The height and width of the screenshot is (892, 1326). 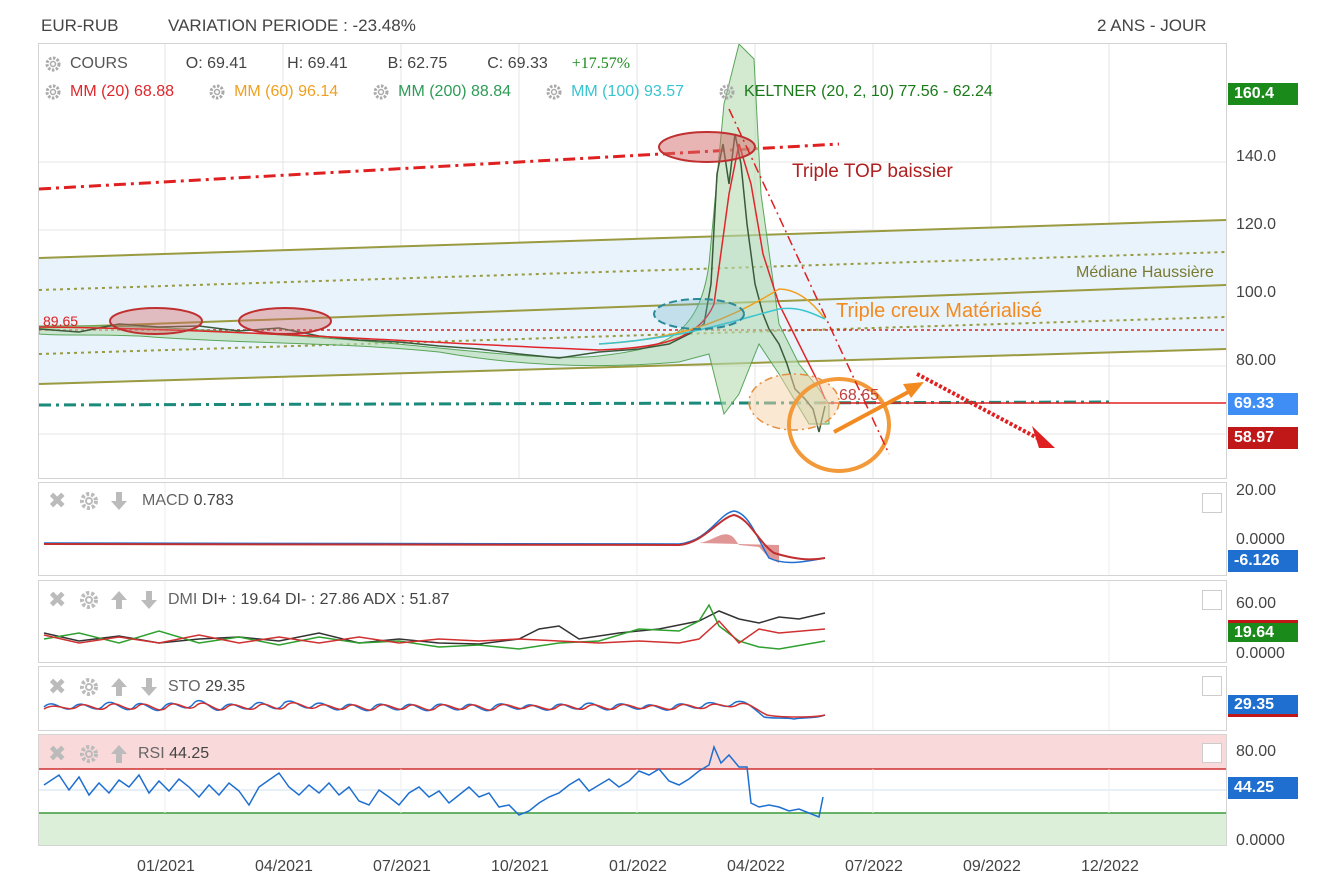 I want to click on rsi-name: RSI, so click(x=151, y=753).